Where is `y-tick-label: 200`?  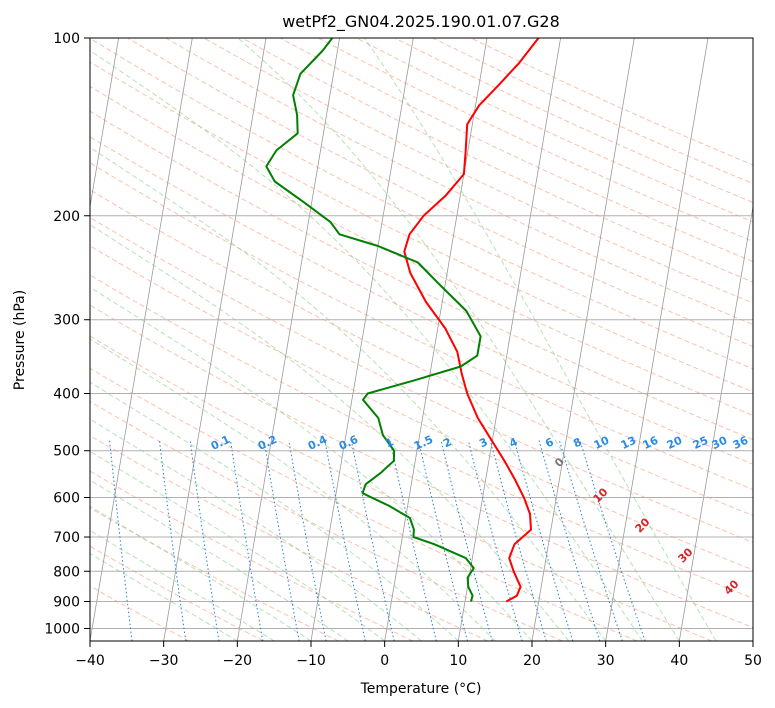
y-tick-label: 200 is located at coordinates (66, 217).